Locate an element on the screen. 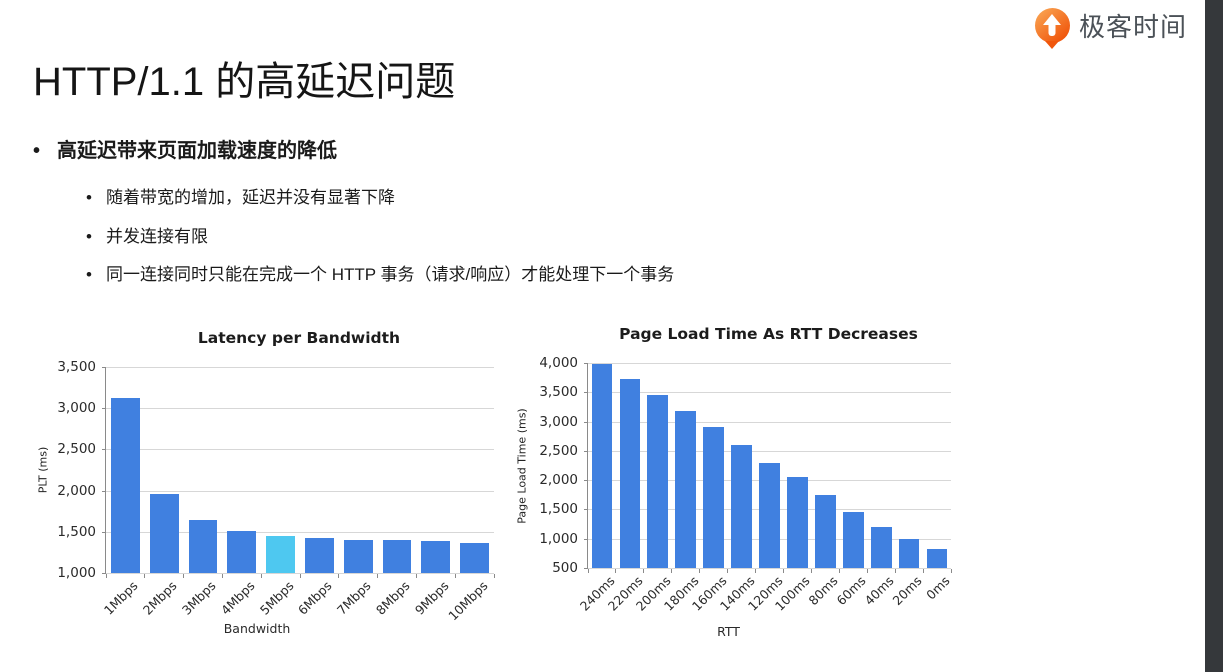 This screenshot has width=1223, height=672. y-tick-label: 3,500 is located at coordinates (76, 367).